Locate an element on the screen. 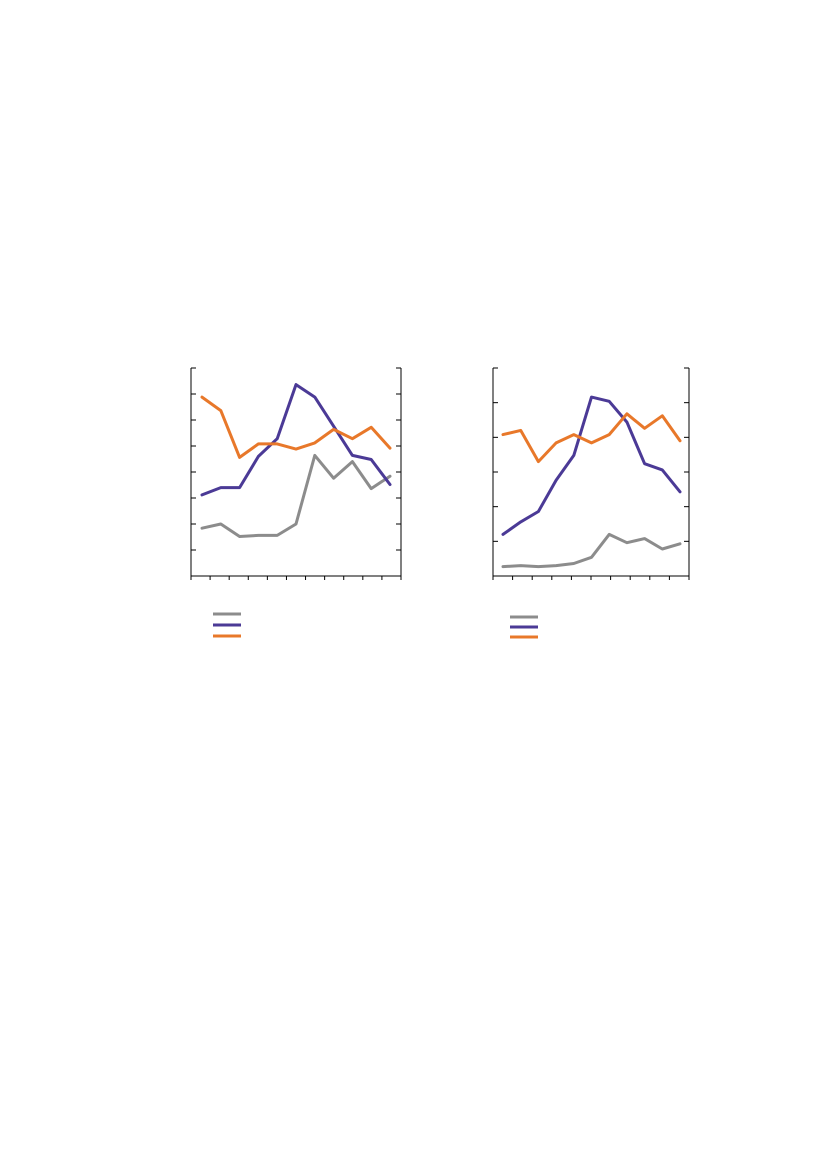 The image size is (827, 1169). right-chart is located at coordinates (591, 503).